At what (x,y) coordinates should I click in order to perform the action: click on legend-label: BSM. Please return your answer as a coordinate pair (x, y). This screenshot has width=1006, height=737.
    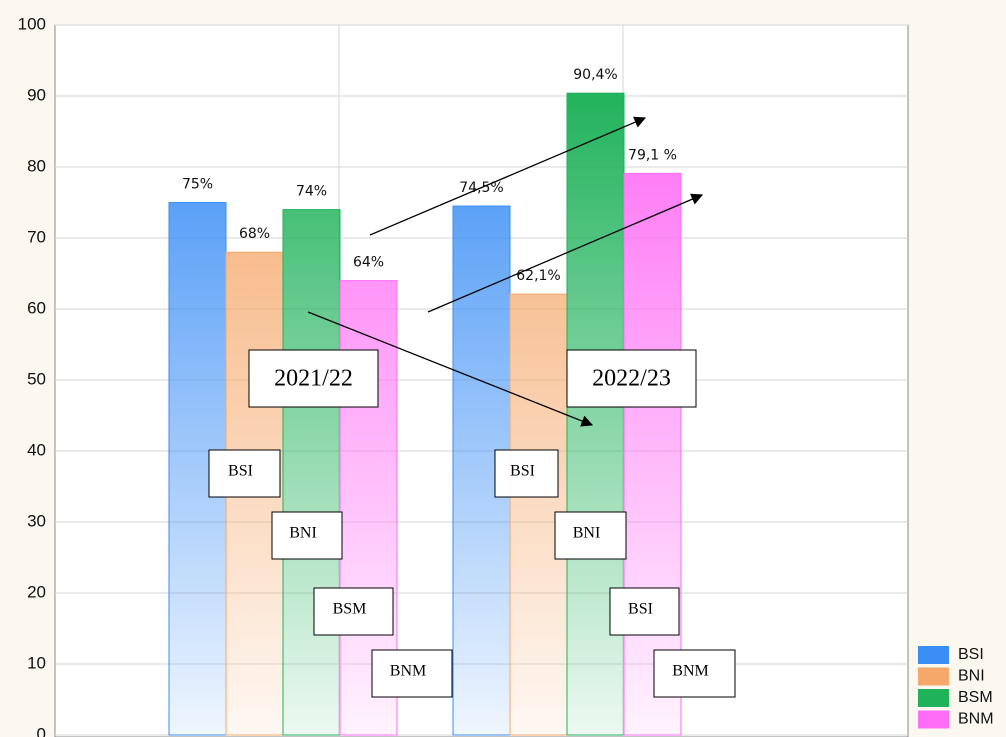
    Looking at the image, I should click on (975, 697).